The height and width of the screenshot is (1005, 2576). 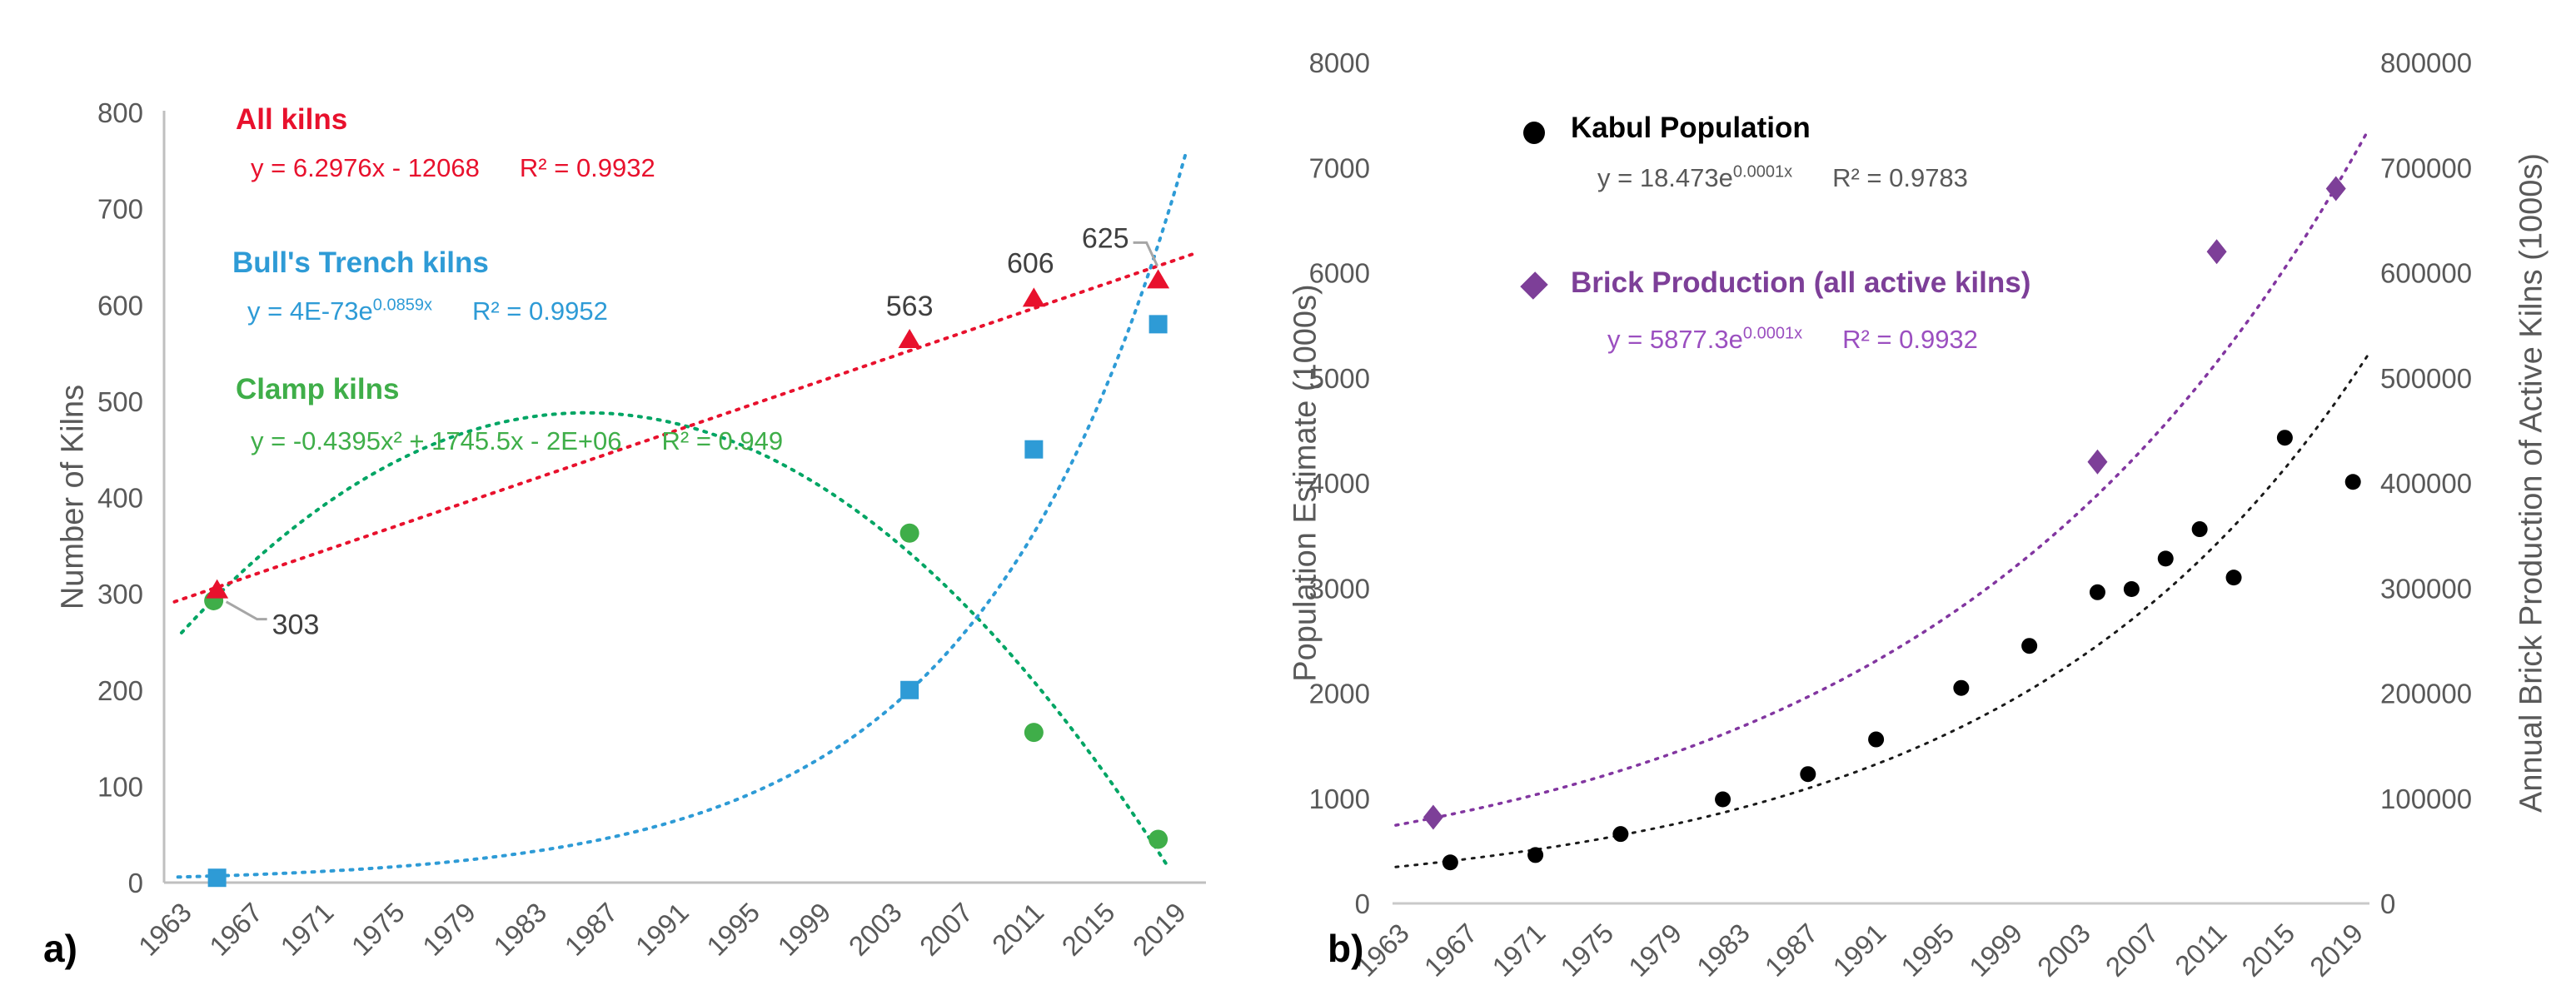 What do you see at coordinates (1034, 449) in the screenshot?
I see `data-point-bull-s-trench-kilns-2011` at bounding box center [1034, 449].